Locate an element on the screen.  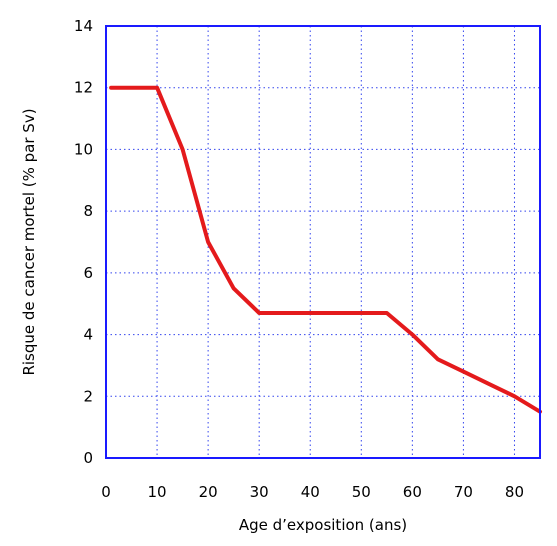
y-axis-label: Risque de cancer mortel (% par Sv) is located at coordinates (29, 241).